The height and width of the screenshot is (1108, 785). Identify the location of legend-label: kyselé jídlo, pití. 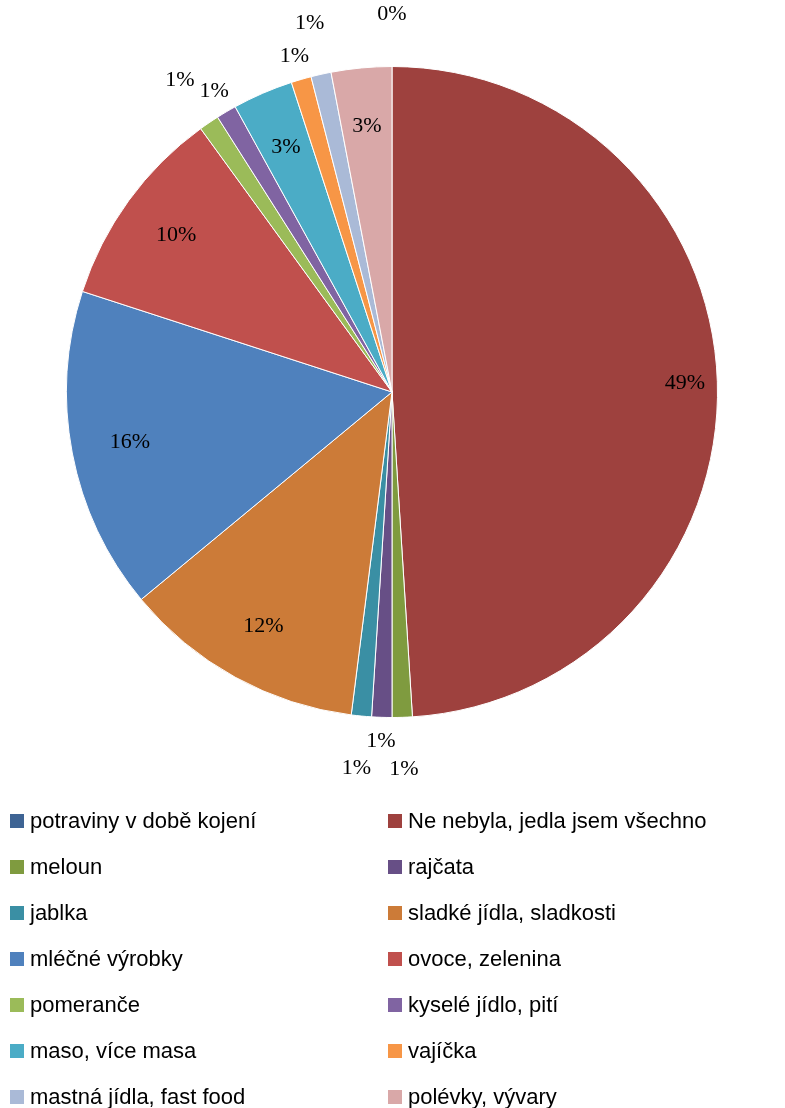
(483, 1005).